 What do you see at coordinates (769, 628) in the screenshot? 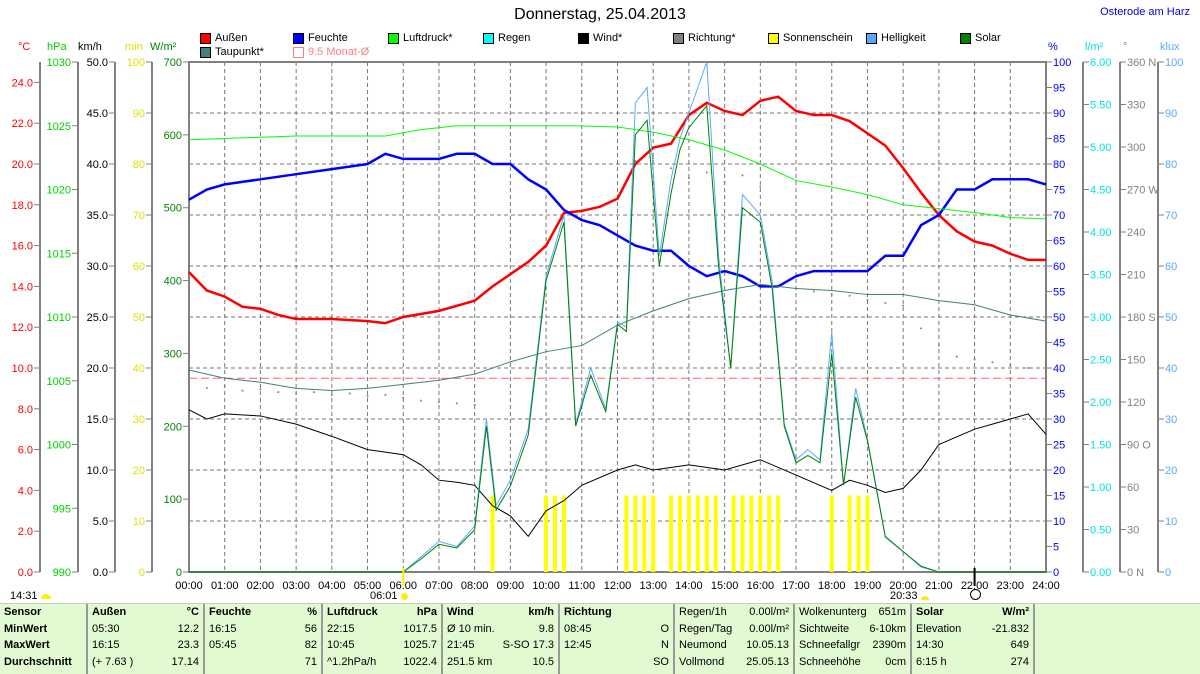
I see `table-cell: 0.00l/m²` at bounding box center [769, 628].